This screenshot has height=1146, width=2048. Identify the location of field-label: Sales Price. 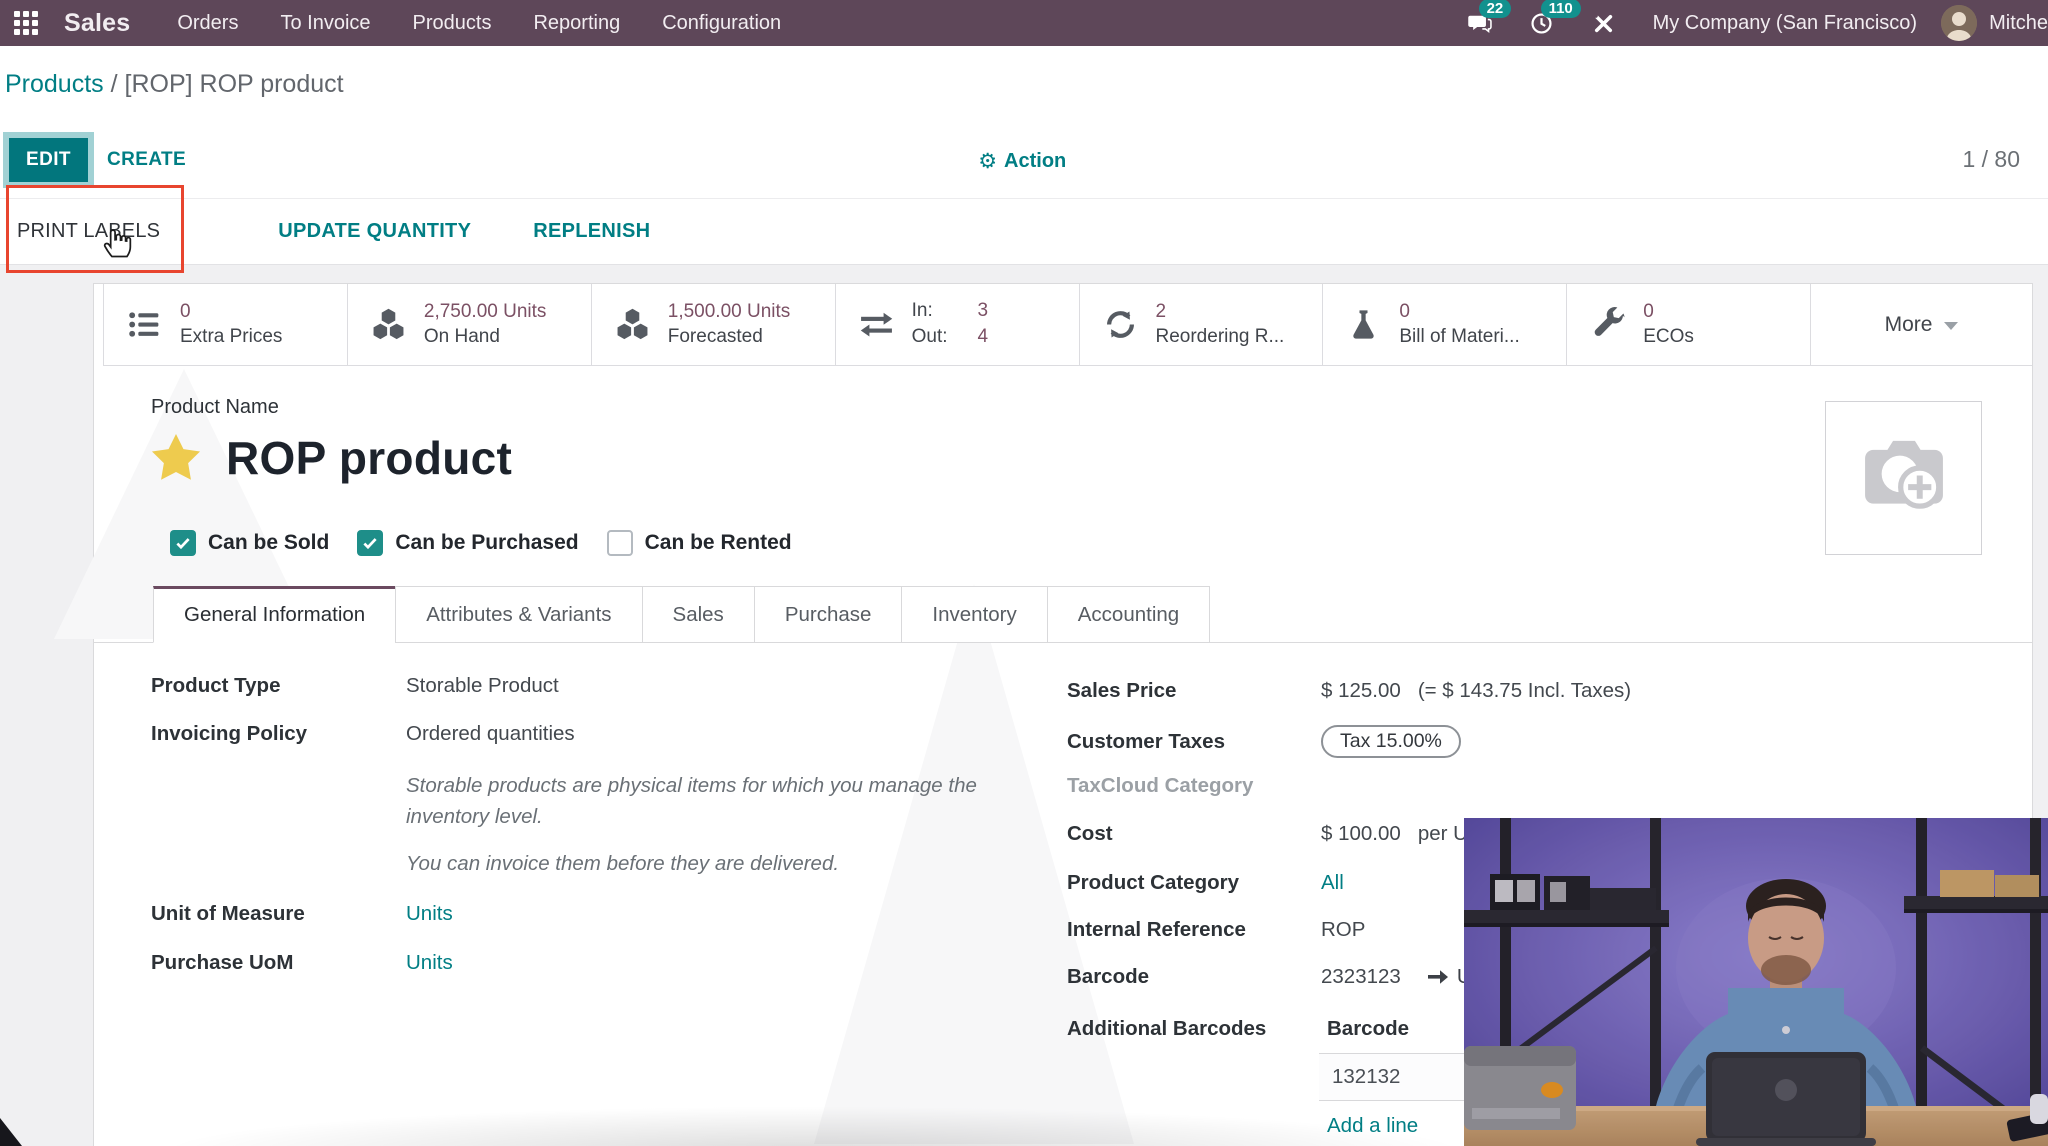
(1122, 690).